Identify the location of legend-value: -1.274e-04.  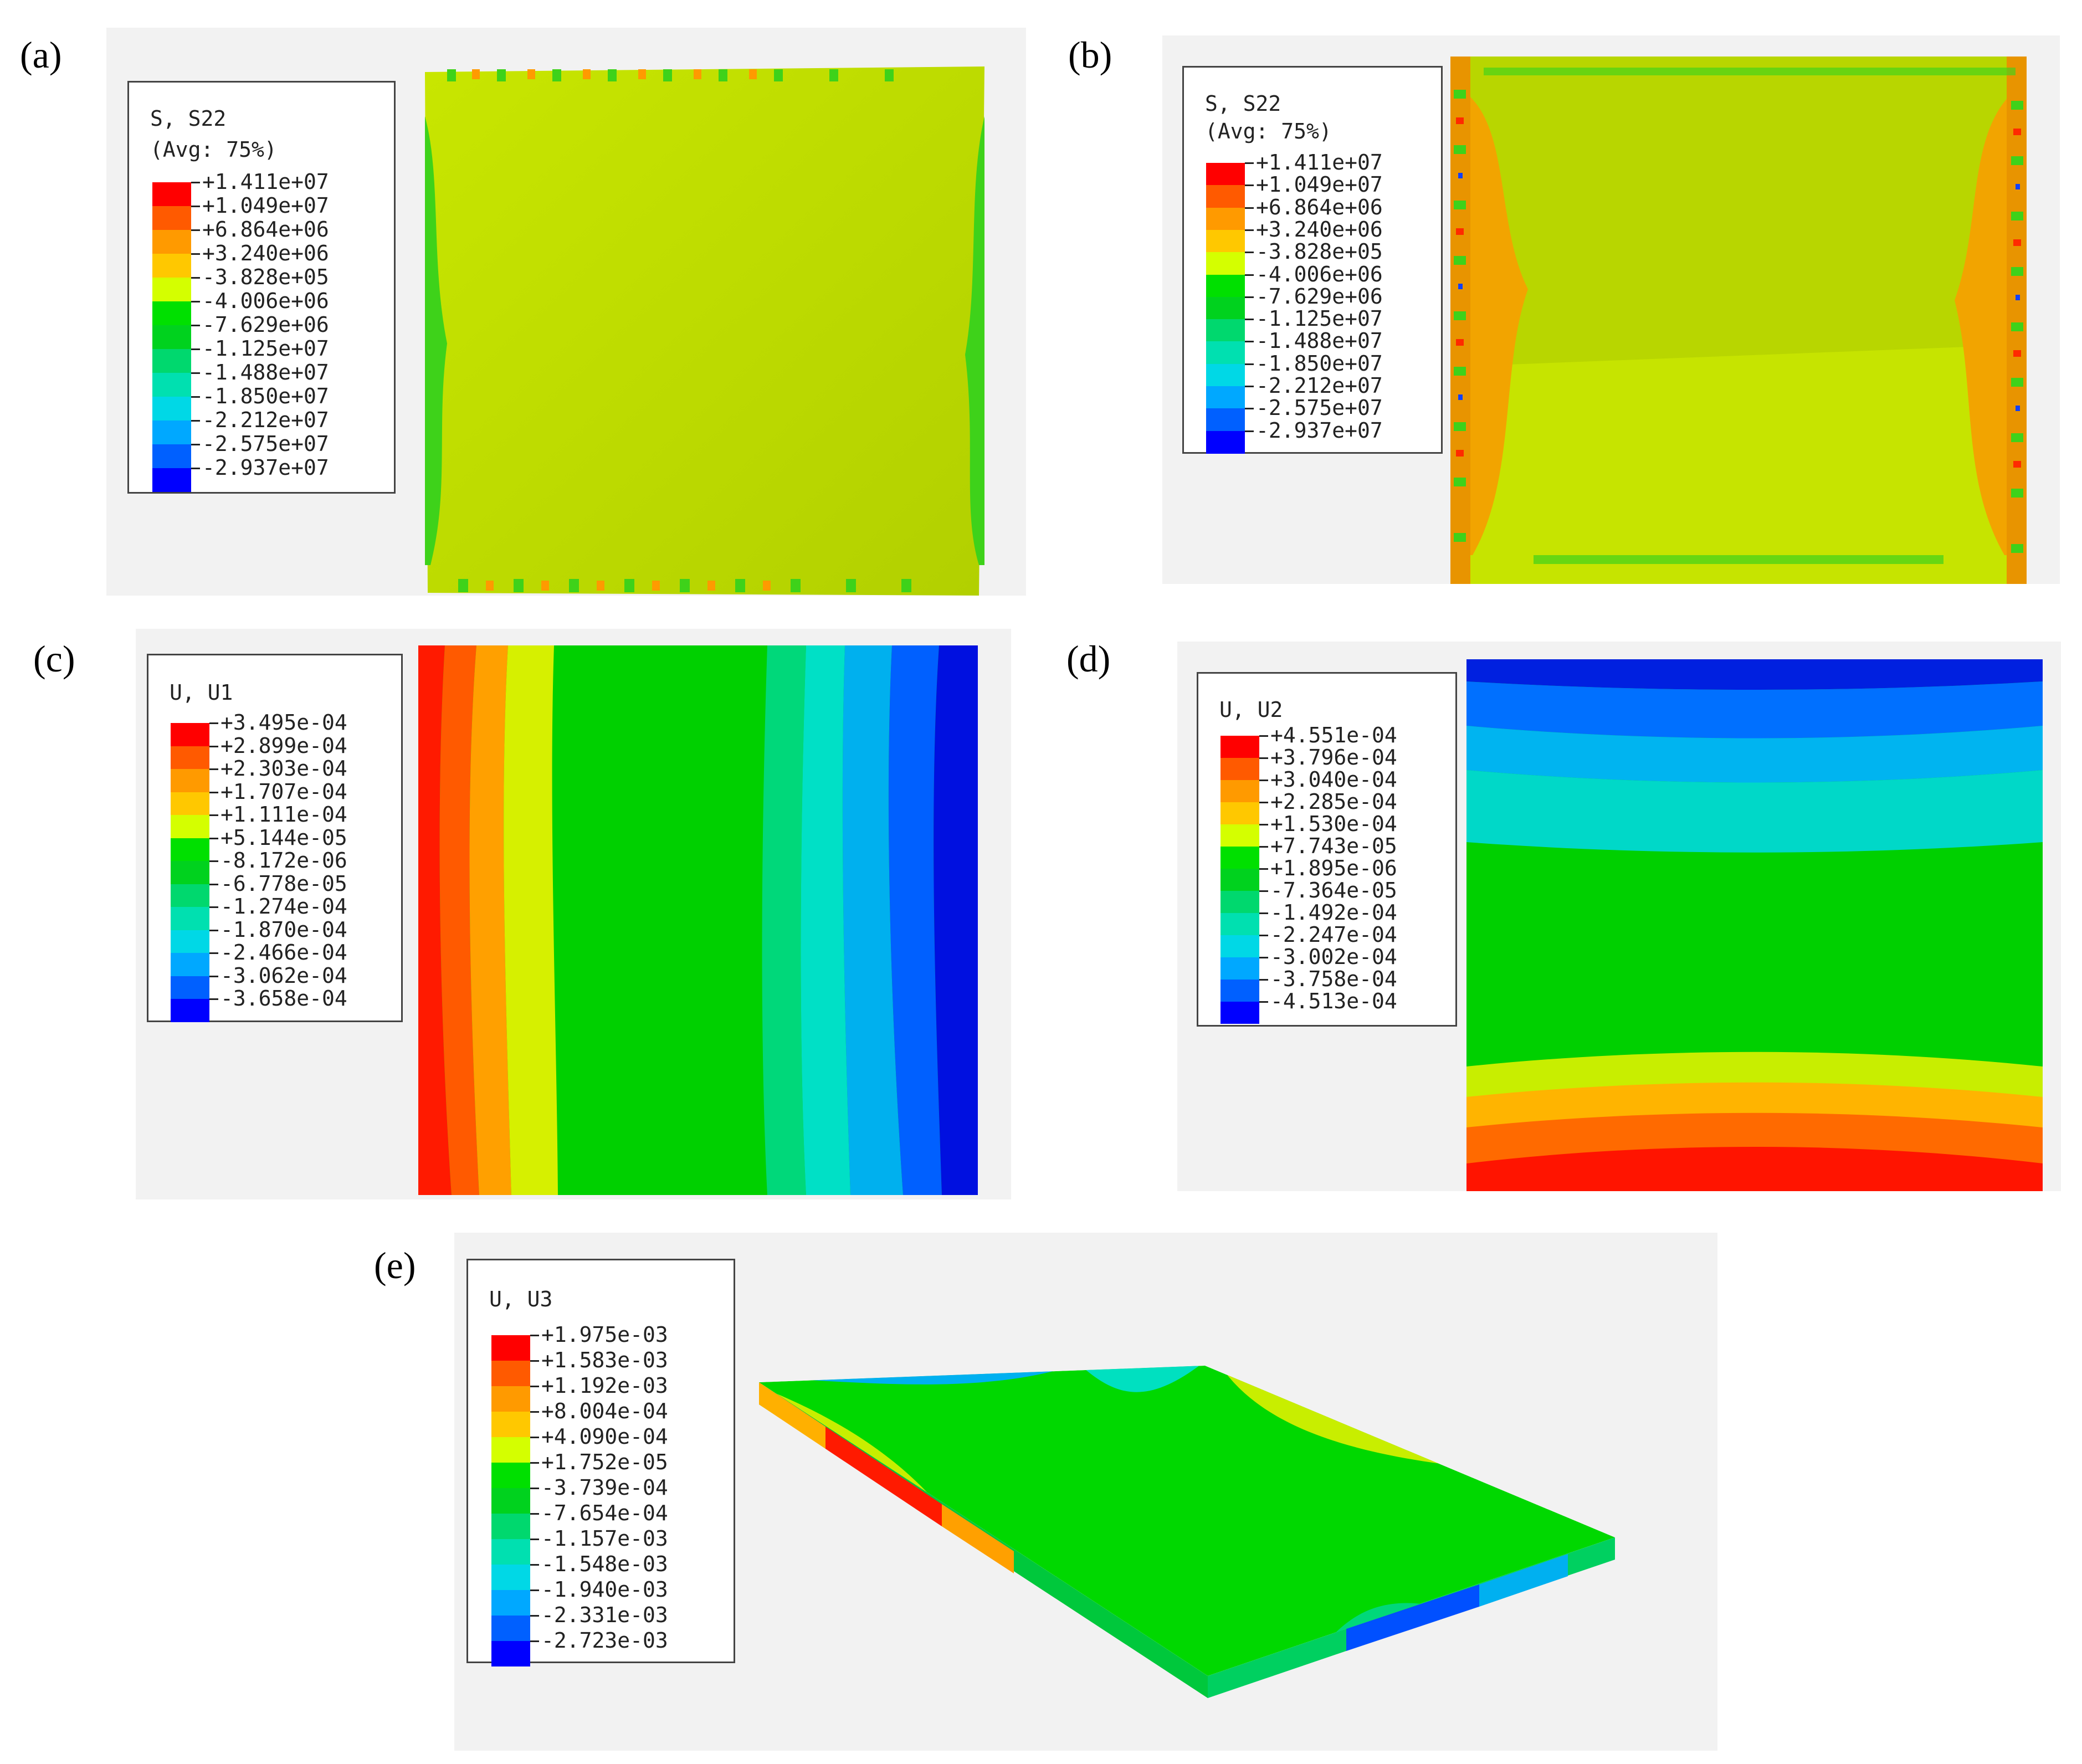
(283, 906).